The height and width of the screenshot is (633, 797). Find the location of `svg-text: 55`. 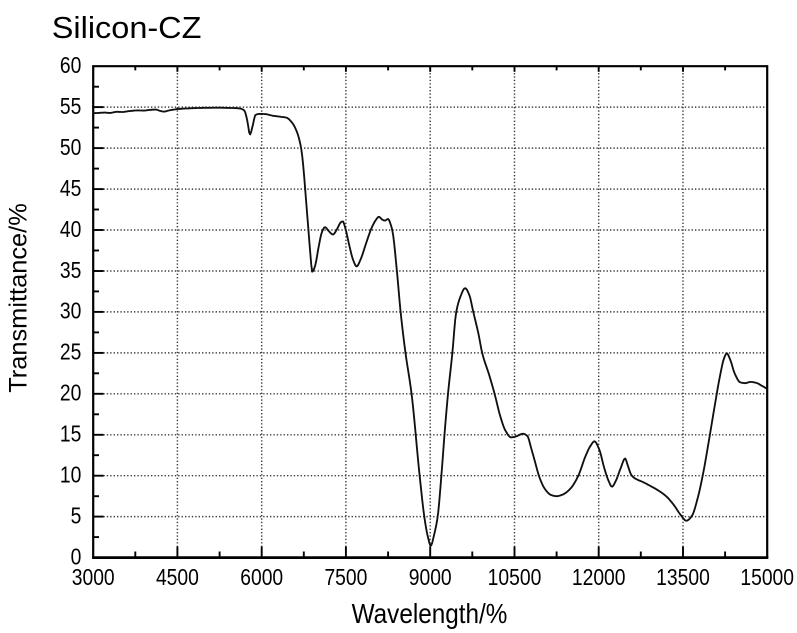

svg-text: 55 is located at coordinates (70, 106).